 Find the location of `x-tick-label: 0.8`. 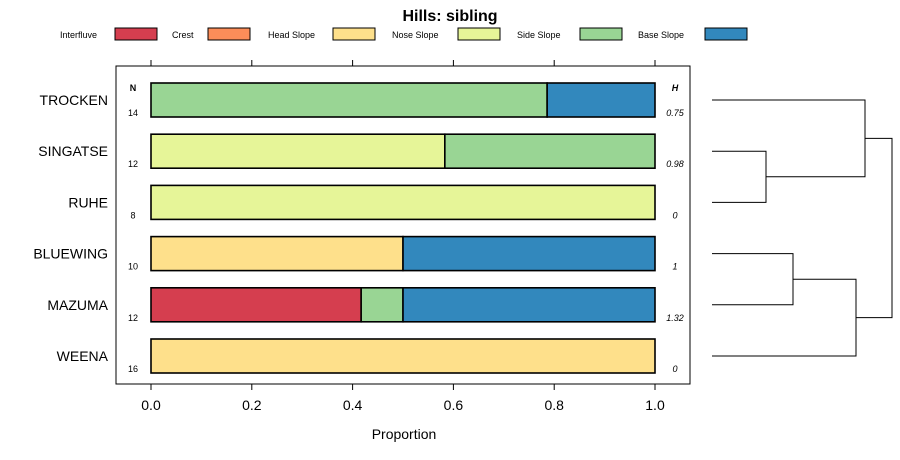

x-tick-label: 0.8 is located at coordinates (554, 405).